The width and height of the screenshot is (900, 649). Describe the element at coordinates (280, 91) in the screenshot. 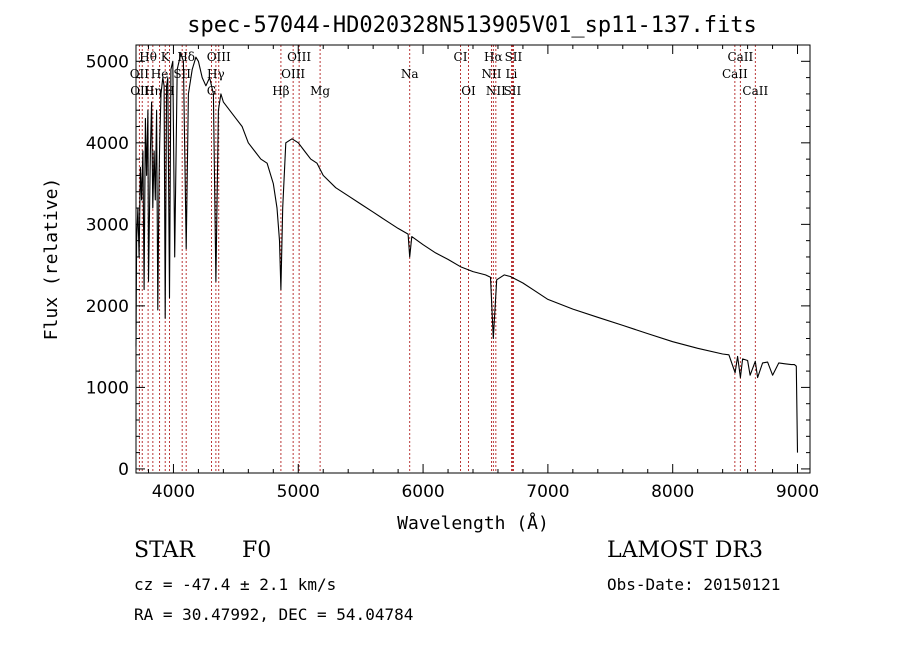

I see `line-label: Hβ` at that location.